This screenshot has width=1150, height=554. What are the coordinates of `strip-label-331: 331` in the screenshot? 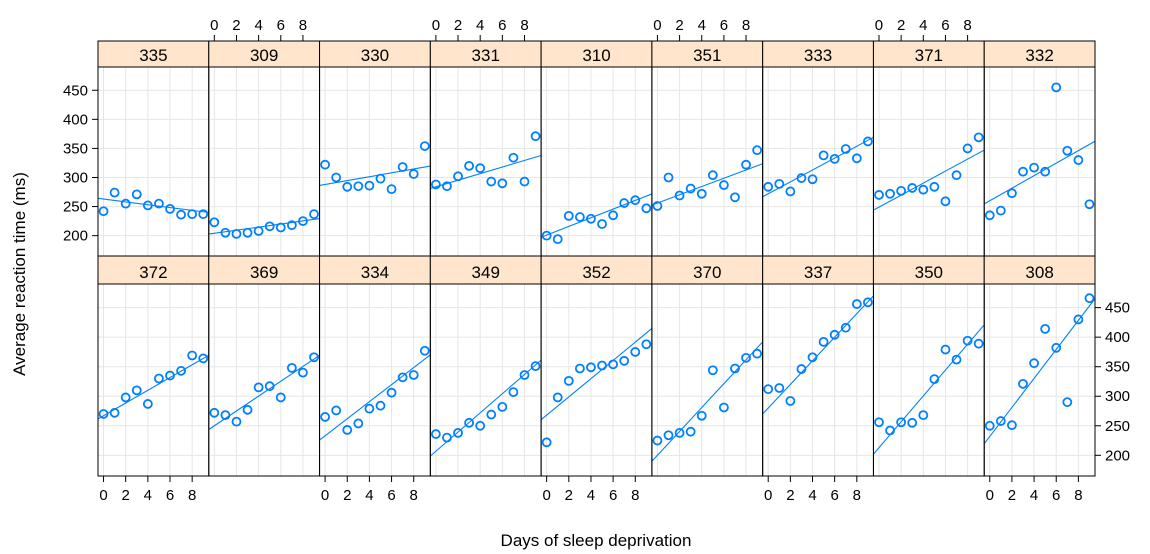 It's located at (486, 55).